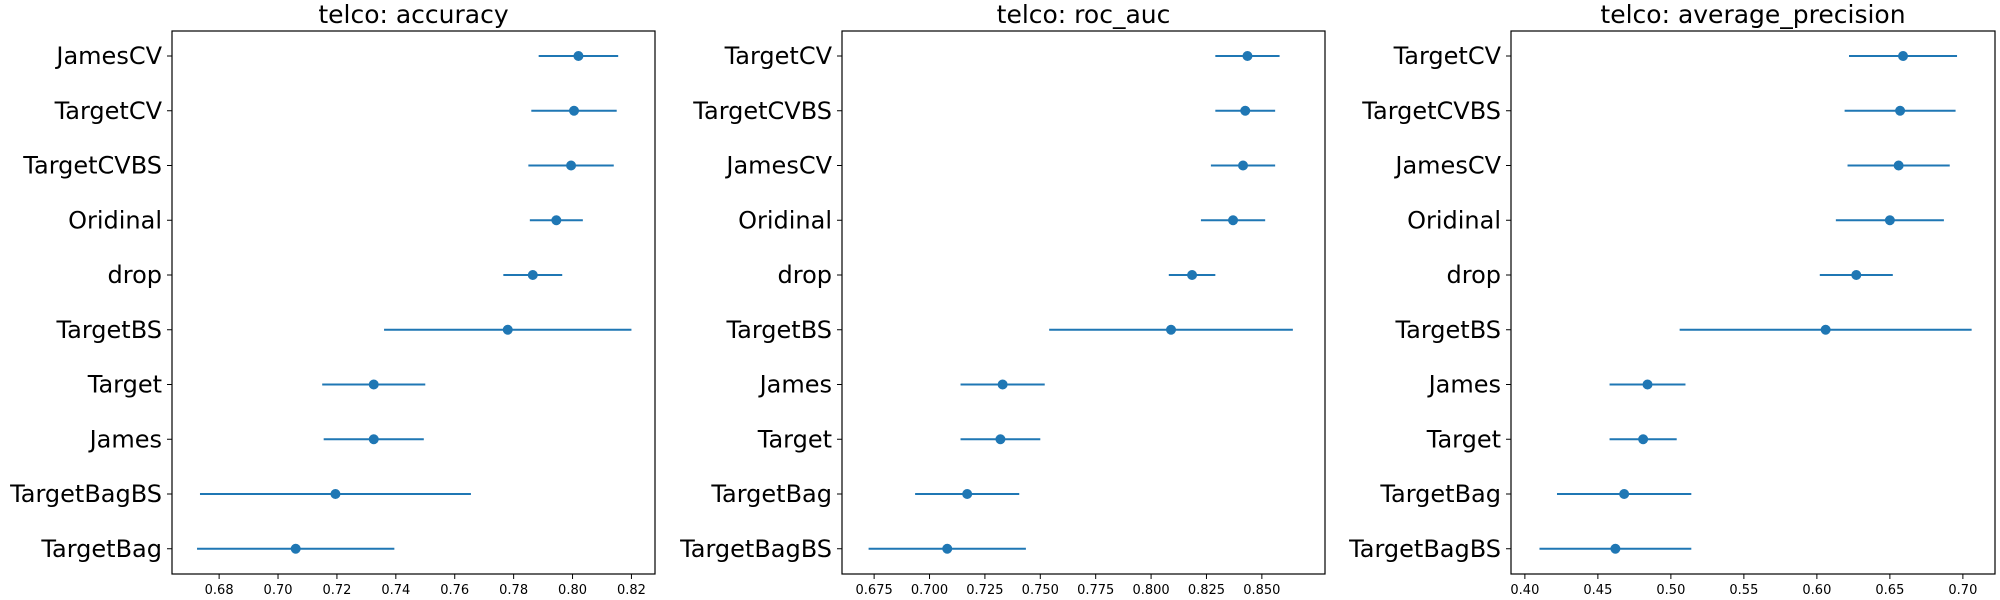  I want to click on x-tick-label: 0.68, so click(219, 590).